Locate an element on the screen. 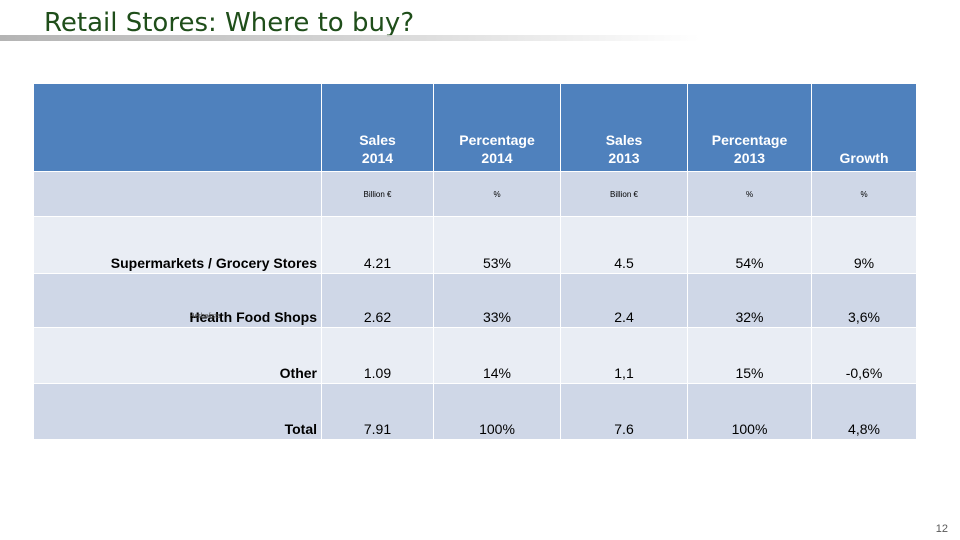  slide-title: Retail Stores: Where to buy? is located at coordinates (229, 23).